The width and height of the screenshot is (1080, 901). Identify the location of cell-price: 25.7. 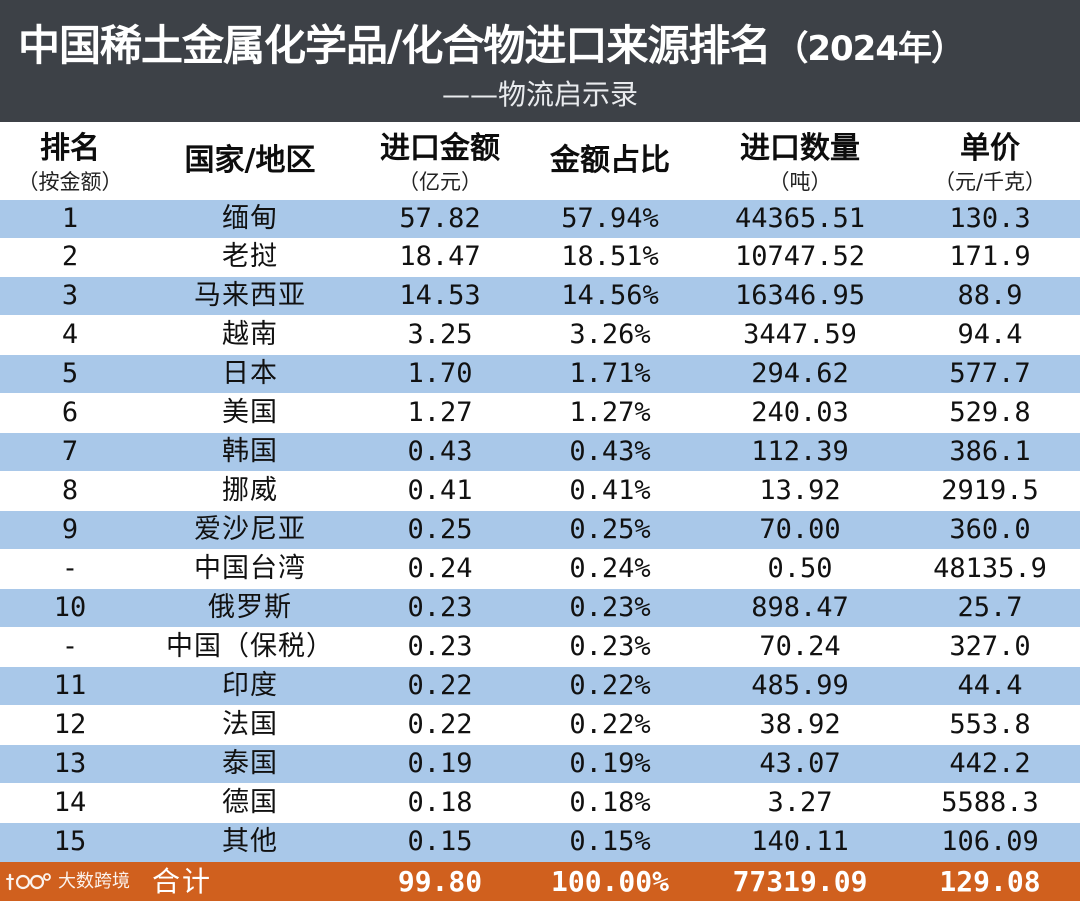
(990, 607).